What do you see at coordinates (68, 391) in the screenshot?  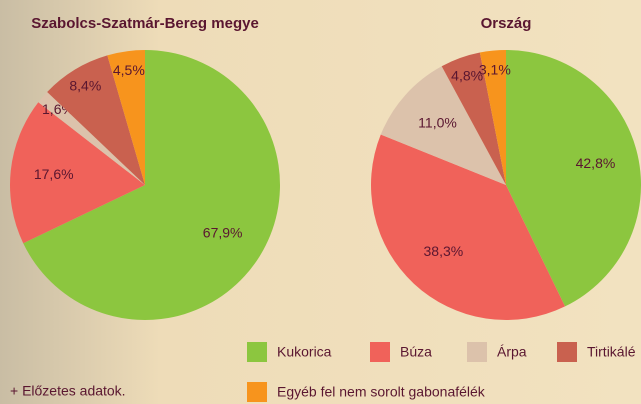 I see `footnote: + Előzetes adatok.` at bounding box center [68, 391].